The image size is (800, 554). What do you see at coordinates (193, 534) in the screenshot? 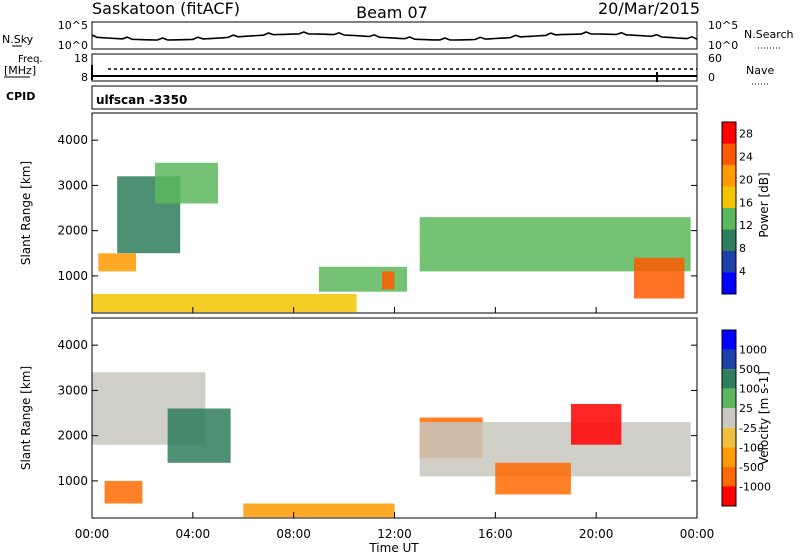
I see `x-tick-label: 04:00` at bounding box center [193, 534].